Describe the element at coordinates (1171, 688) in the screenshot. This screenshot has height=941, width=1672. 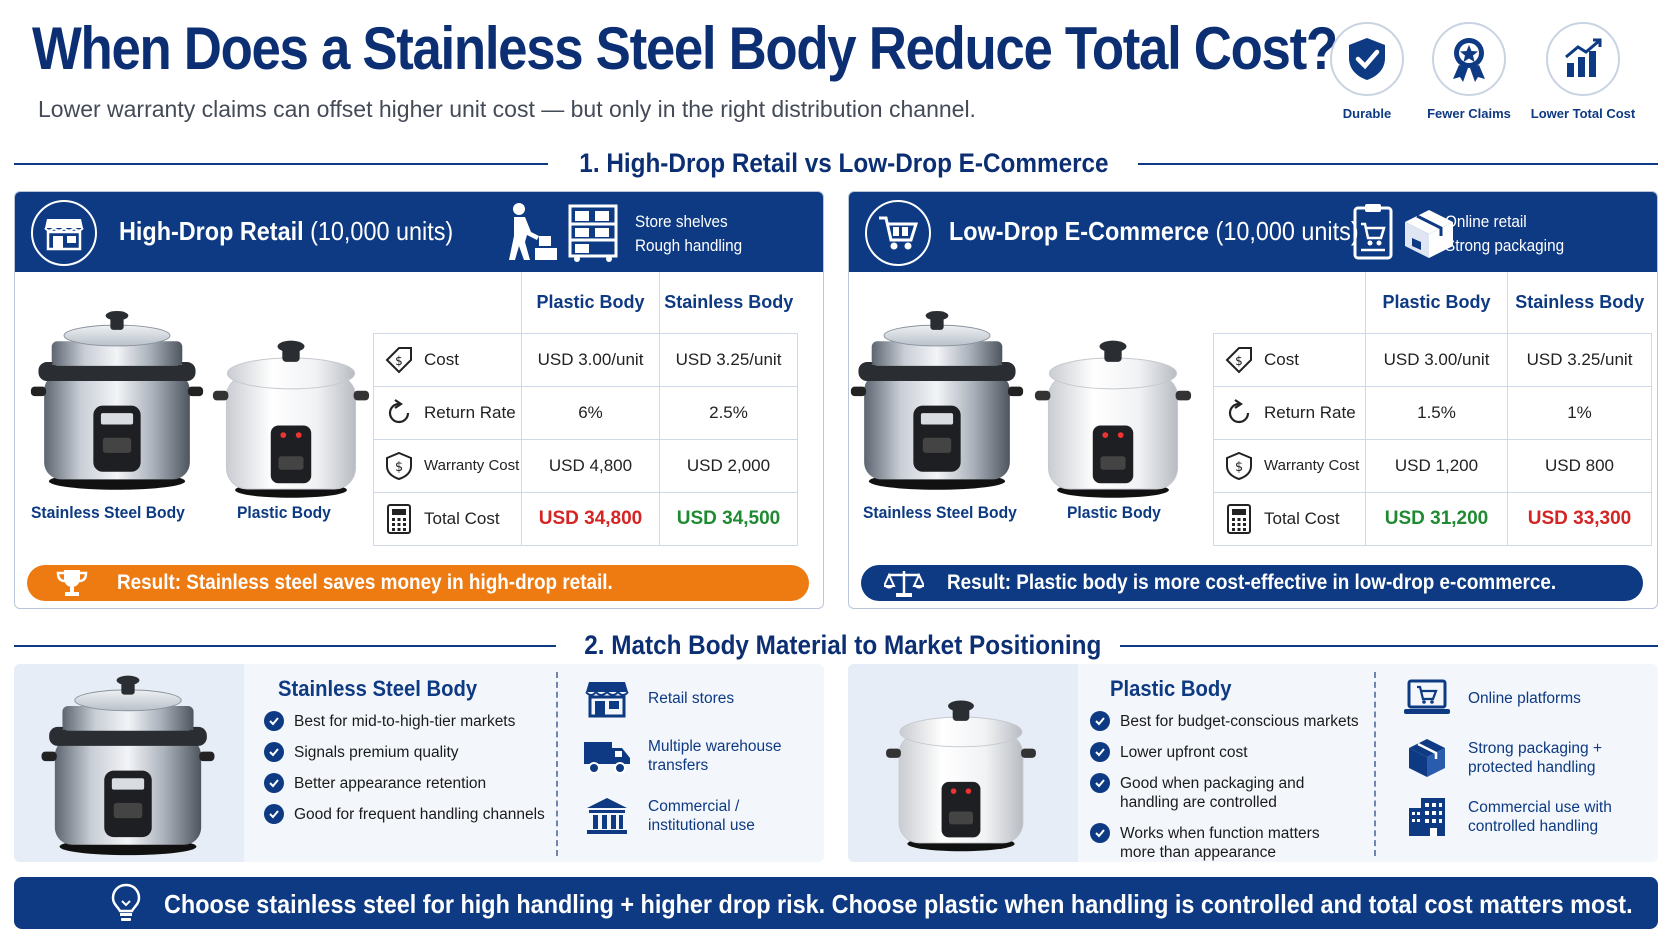
I see `card-title: Plastic Body` at that location.